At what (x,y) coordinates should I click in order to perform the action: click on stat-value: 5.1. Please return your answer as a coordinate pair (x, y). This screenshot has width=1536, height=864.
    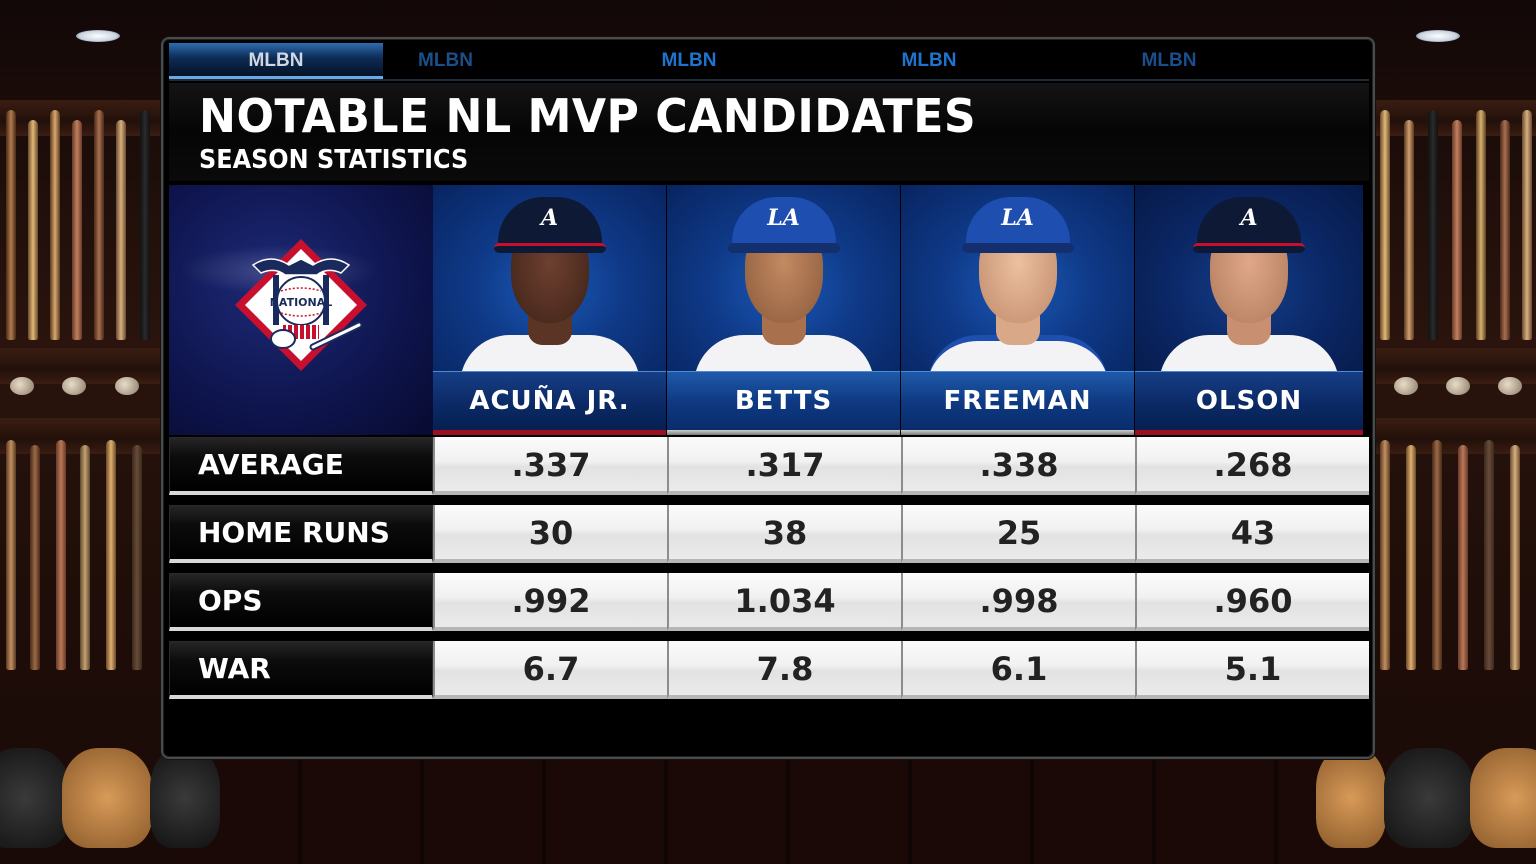
    Looking at the image, I should click on (1252, 670).